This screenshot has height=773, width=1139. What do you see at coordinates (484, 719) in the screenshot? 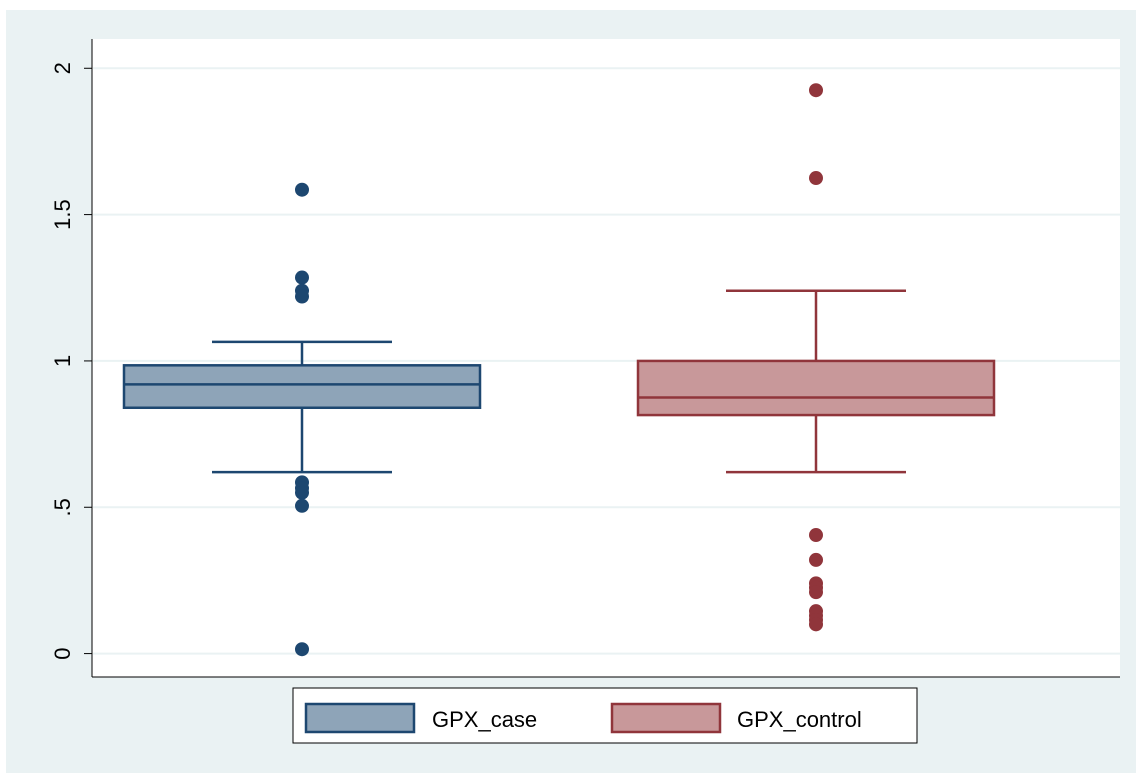
I see `legend-label-gpx-case: GPX_case` at bounding box center [484, 719].